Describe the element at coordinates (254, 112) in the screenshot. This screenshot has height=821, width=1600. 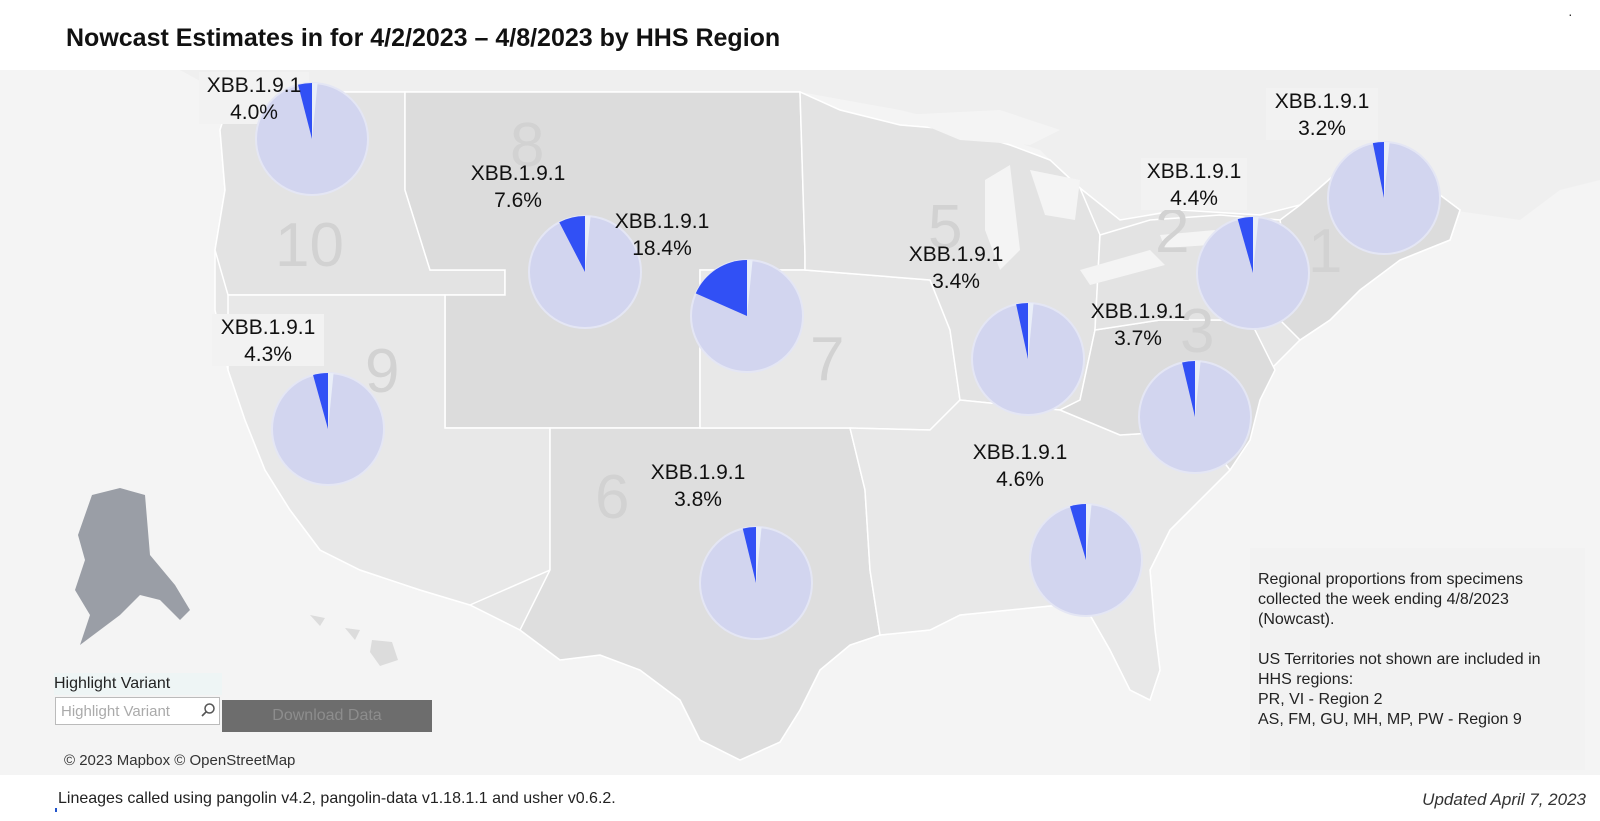
I see `pie-percent-label: 4.0%` at that location.